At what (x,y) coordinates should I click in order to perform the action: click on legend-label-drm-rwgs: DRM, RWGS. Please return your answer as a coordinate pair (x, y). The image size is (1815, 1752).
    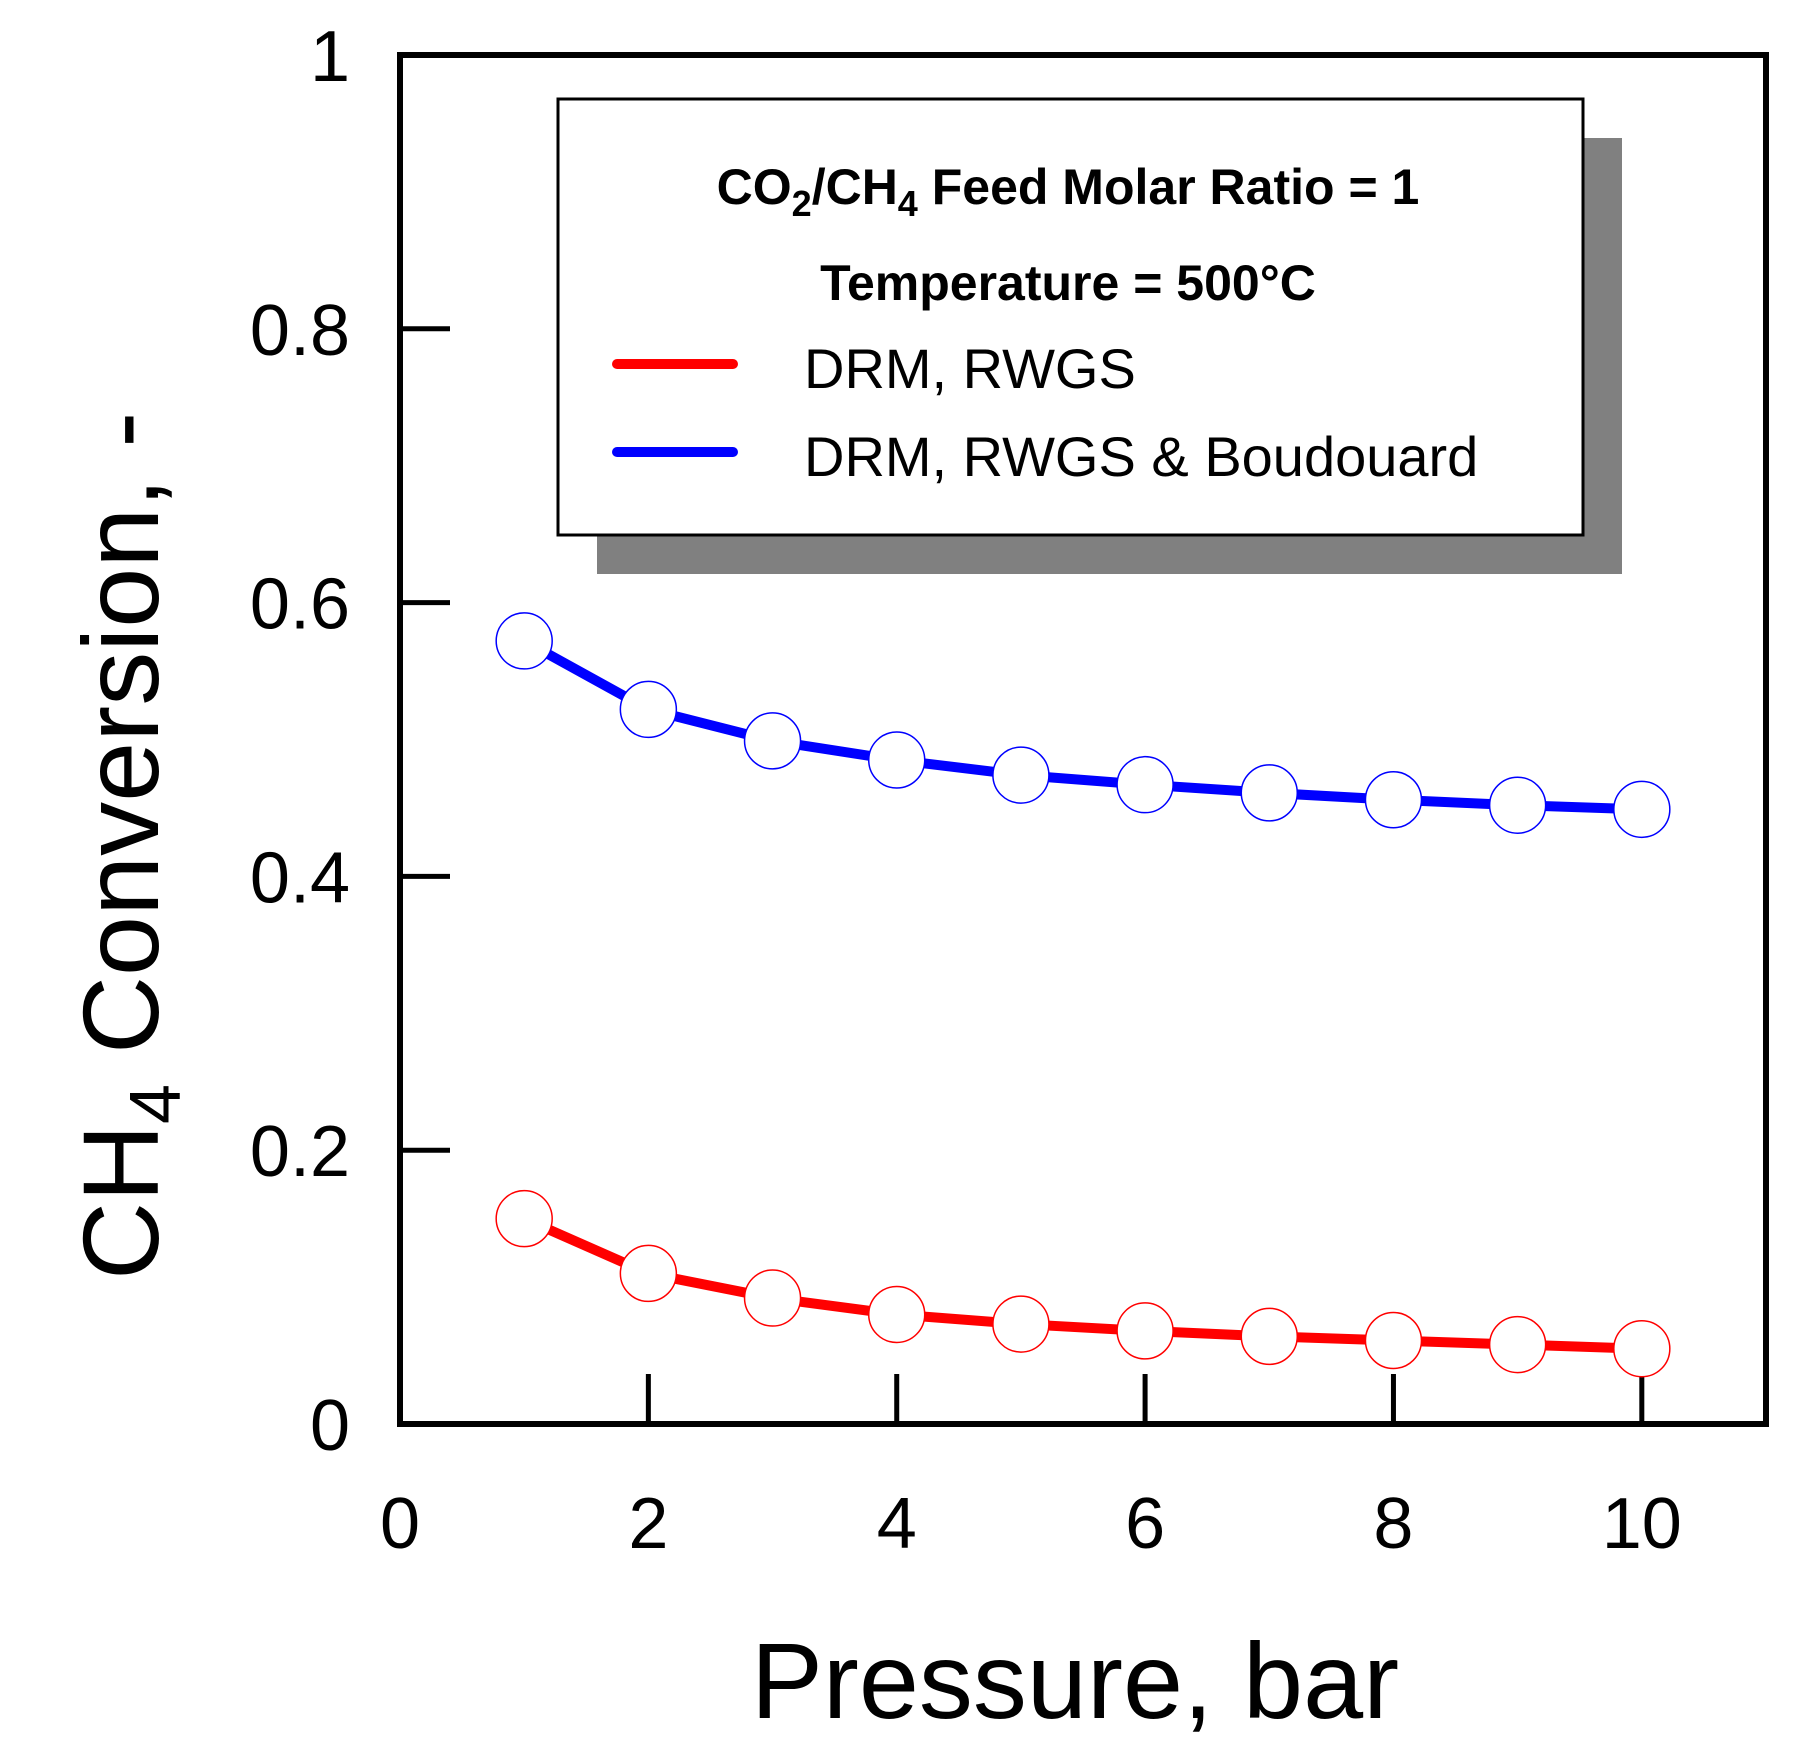
    Looking at the image, I should click on (970, 368).